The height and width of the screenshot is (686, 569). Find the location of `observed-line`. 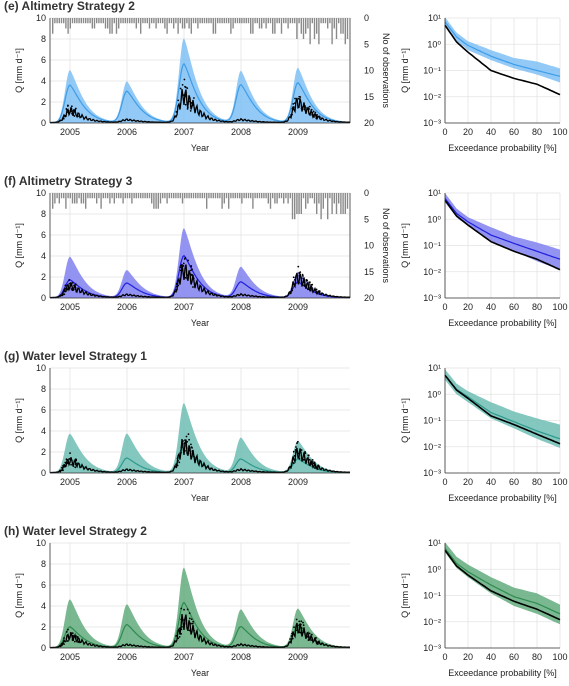

observed-line is located at coordinates (200, 106).